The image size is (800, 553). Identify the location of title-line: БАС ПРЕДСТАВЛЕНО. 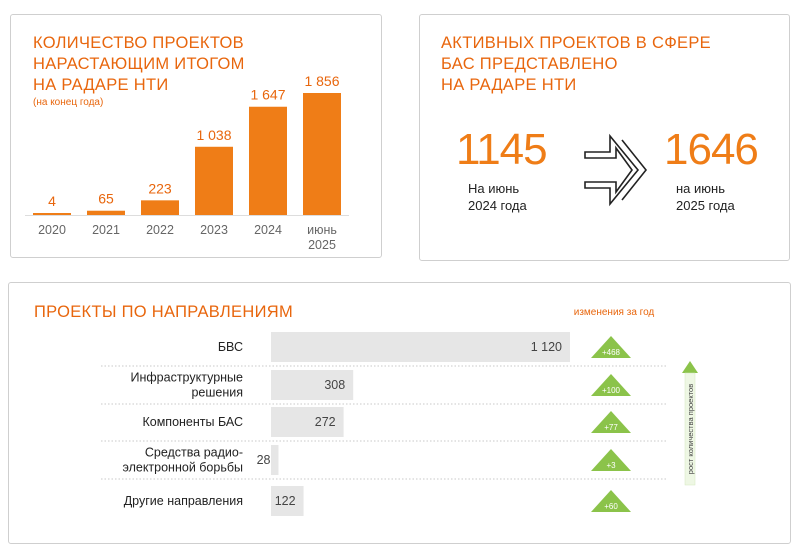
(529, 64).